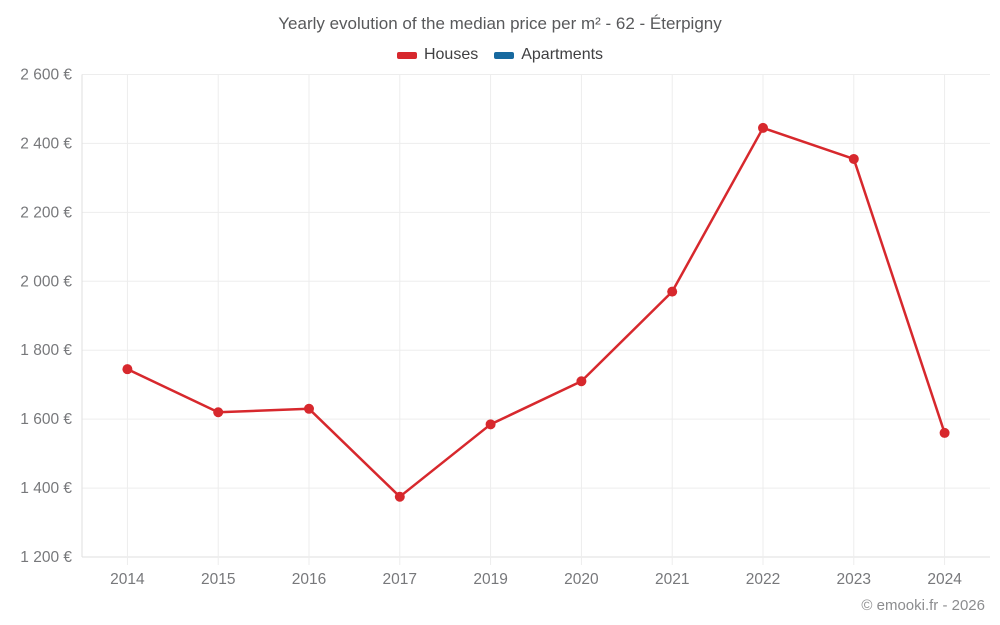  Describe the element at coordinates (309, 579) in the screenshot. I see `x-tick-label: 2016` at that location.